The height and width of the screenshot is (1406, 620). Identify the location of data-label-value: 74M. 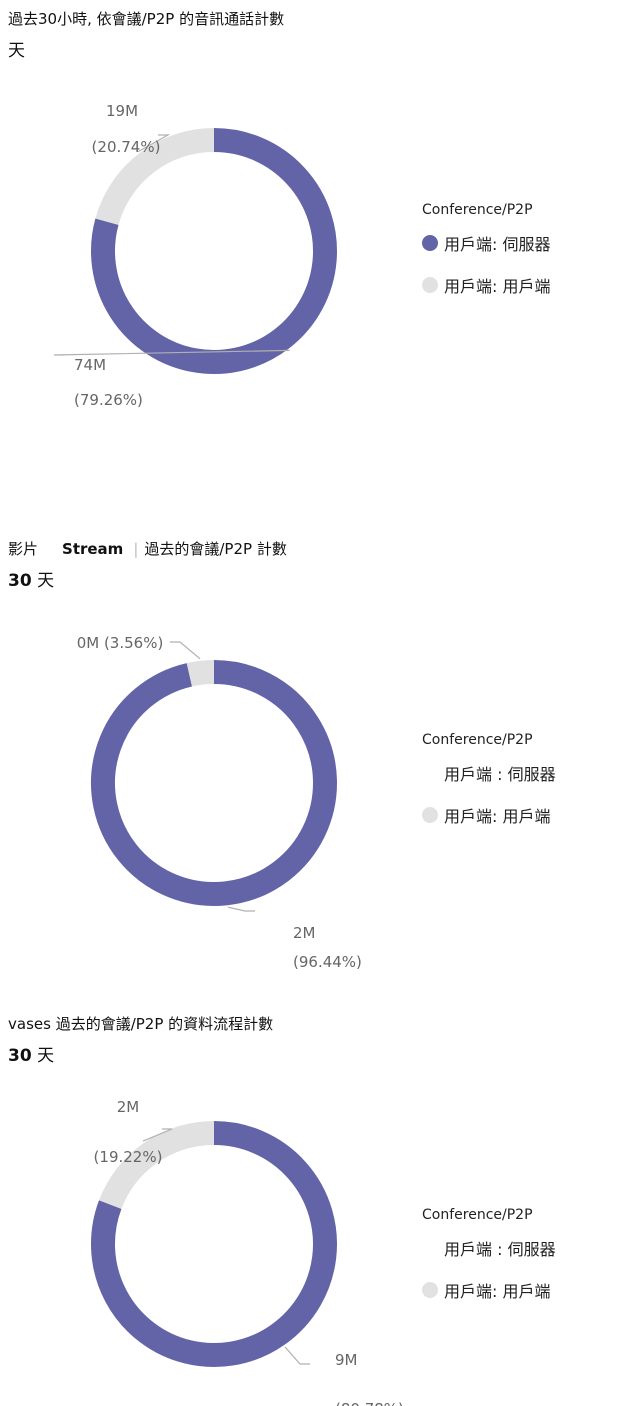
(90, 365).